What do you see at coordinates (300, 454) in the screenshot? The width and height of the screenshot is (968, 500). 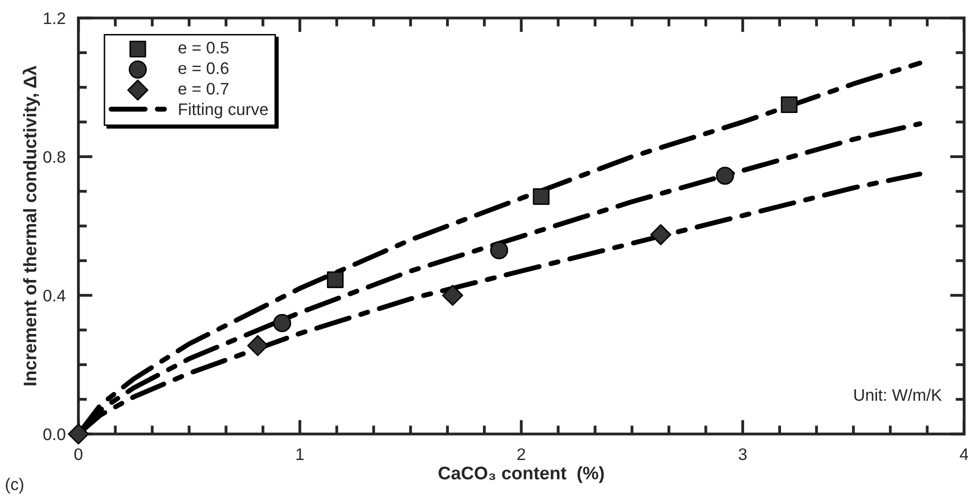 I see `x-tick-label: 1` at bounding box center [300, 454].